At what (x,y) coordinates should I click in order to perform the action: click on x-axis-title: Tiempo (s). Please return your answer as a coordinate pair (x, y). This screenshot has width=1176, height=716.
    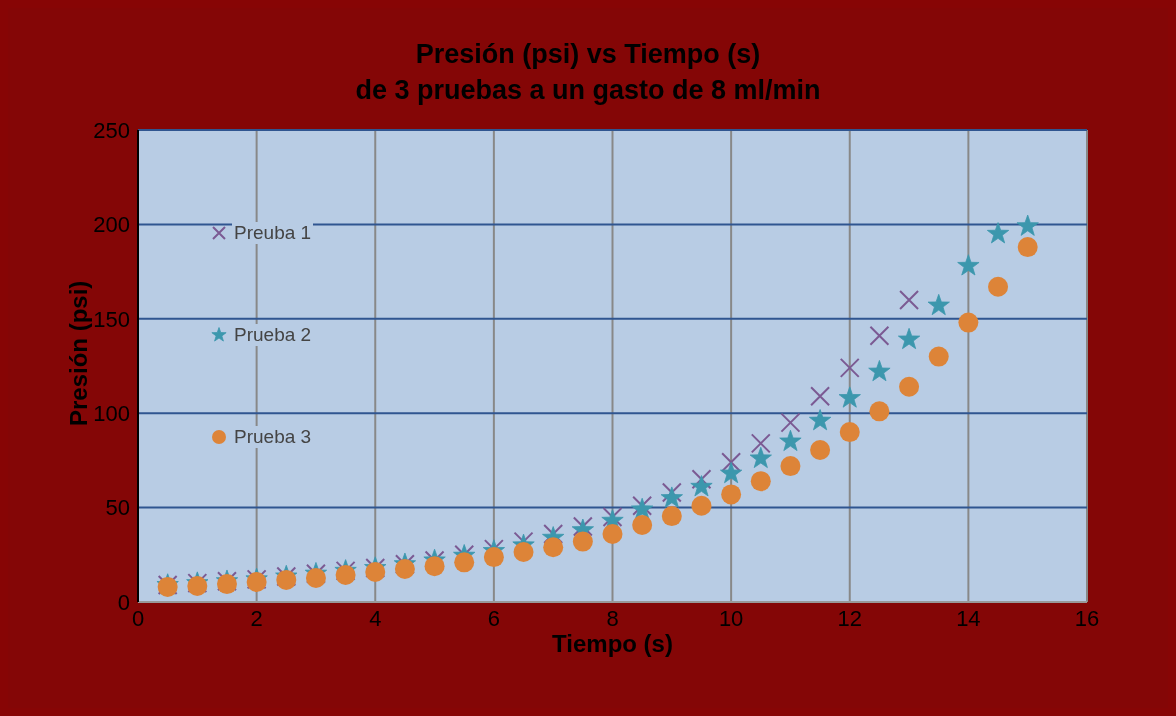
    Looking at the image, I should click on (612, 643).